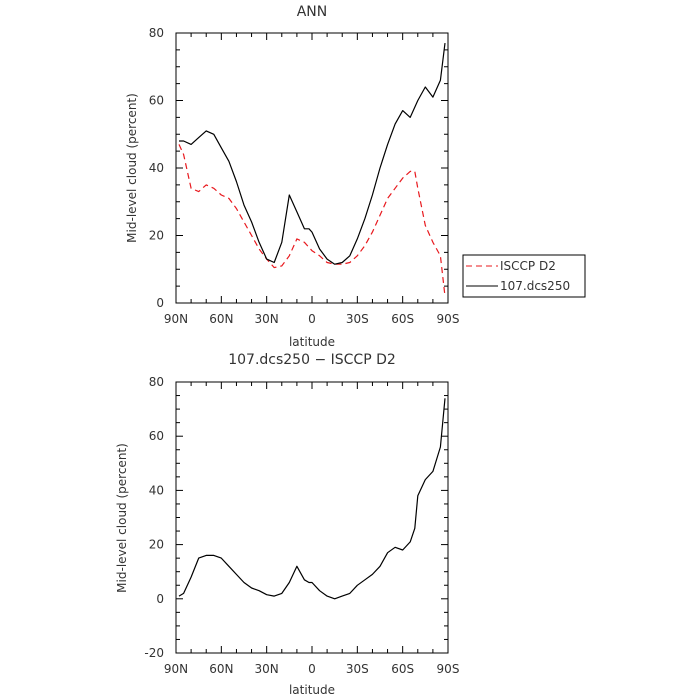 Image resolution: width=700 pixels, height=700 pixels. Describe the element at coordinates (122, 518) in the screenshot. I see `bottom-chart-y-axis-title: Mid-level cloud (percent)` at that location.